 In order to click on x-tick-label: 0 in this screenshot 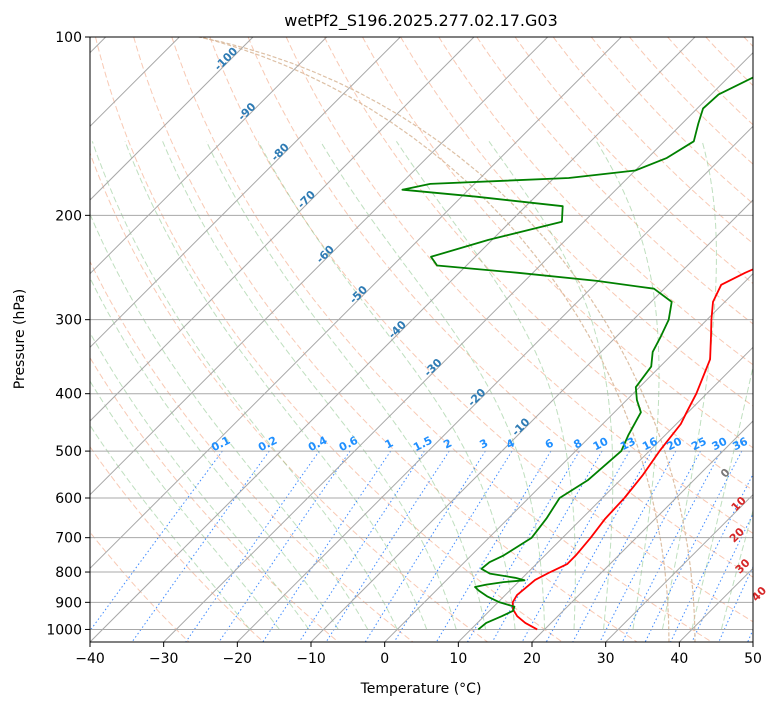, I will do `click(384, 659)`.